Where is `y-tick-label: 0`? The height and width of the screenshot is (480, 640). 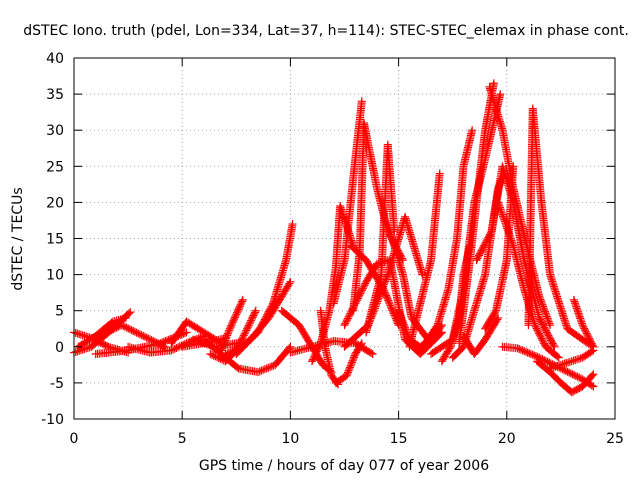
y-tick-label: 0 is located at coordinates (59, 348).